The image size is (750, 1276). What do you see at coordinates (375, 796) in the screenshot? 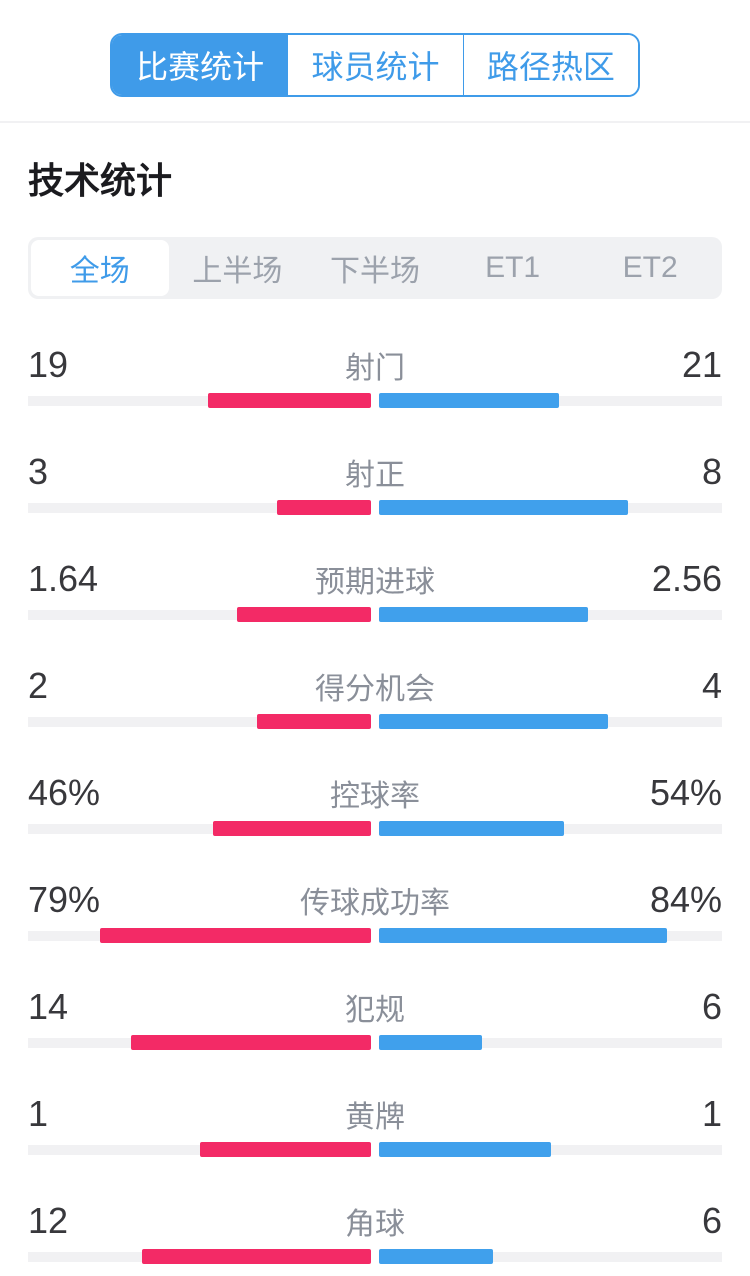
I see `stat-label: 控球率` at bounding box center [375, 796].